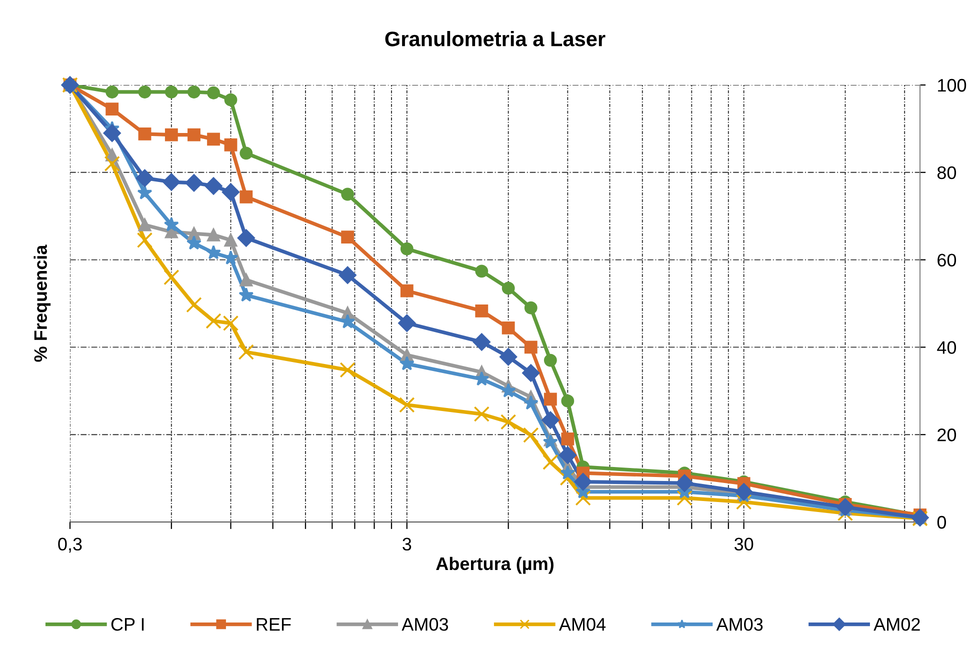  I want to click on x-tick-label: 0,3, so click(70, 545).